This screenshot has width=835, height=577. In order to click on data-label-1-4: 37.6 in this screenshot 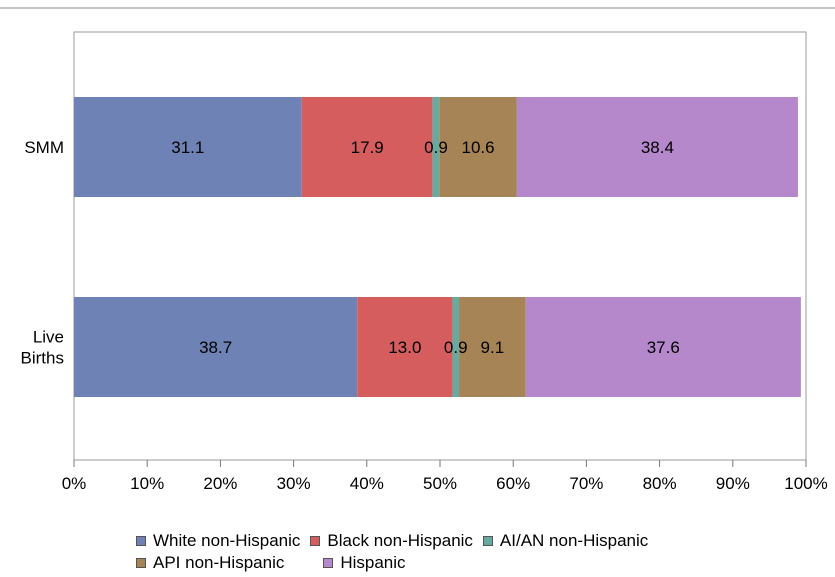, I will do `click(663, 347)`.